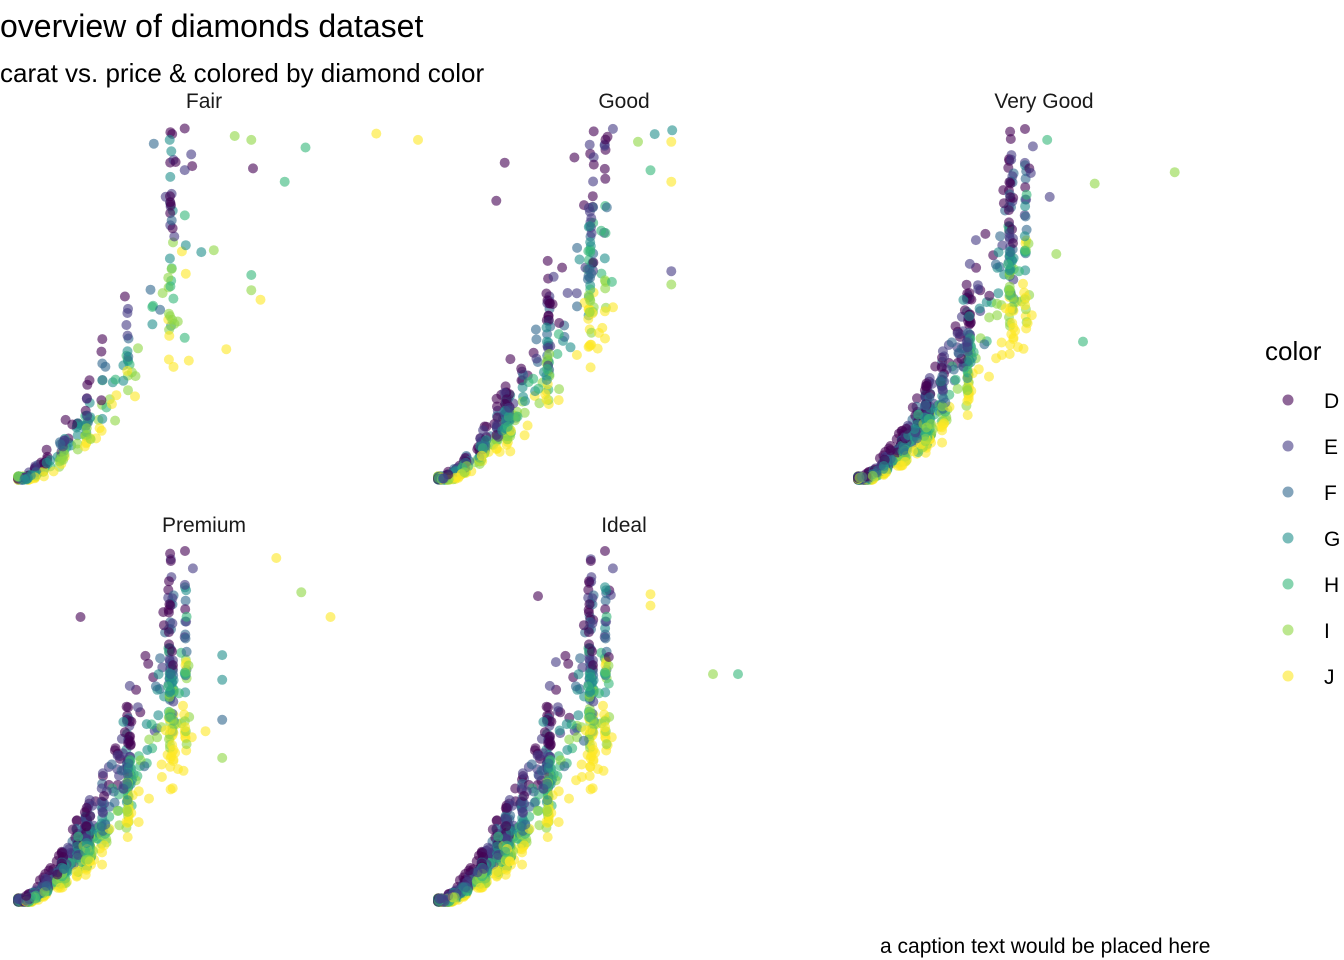  I want to click on legend-label: H, so click(1331, 585).